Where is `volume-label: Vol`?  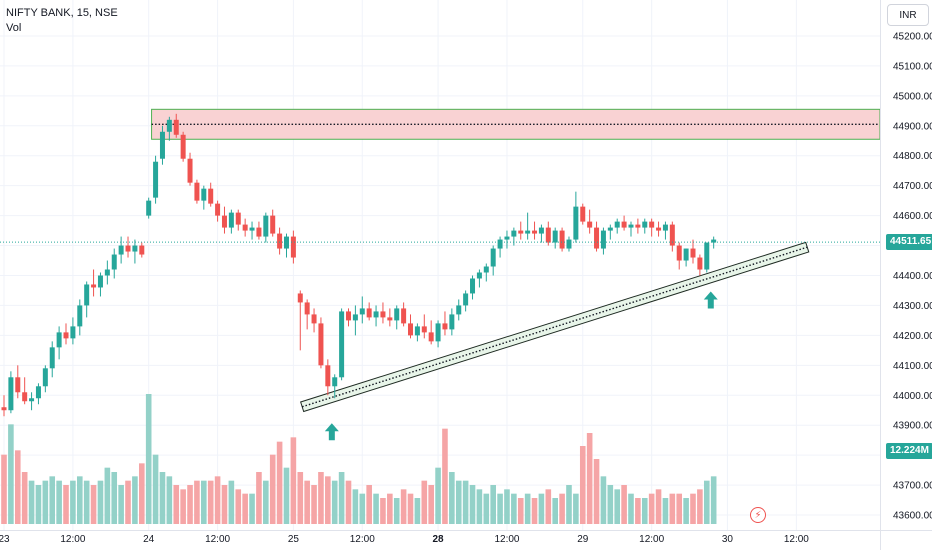 volume-label: Vol is located at coordinates (14, 28).